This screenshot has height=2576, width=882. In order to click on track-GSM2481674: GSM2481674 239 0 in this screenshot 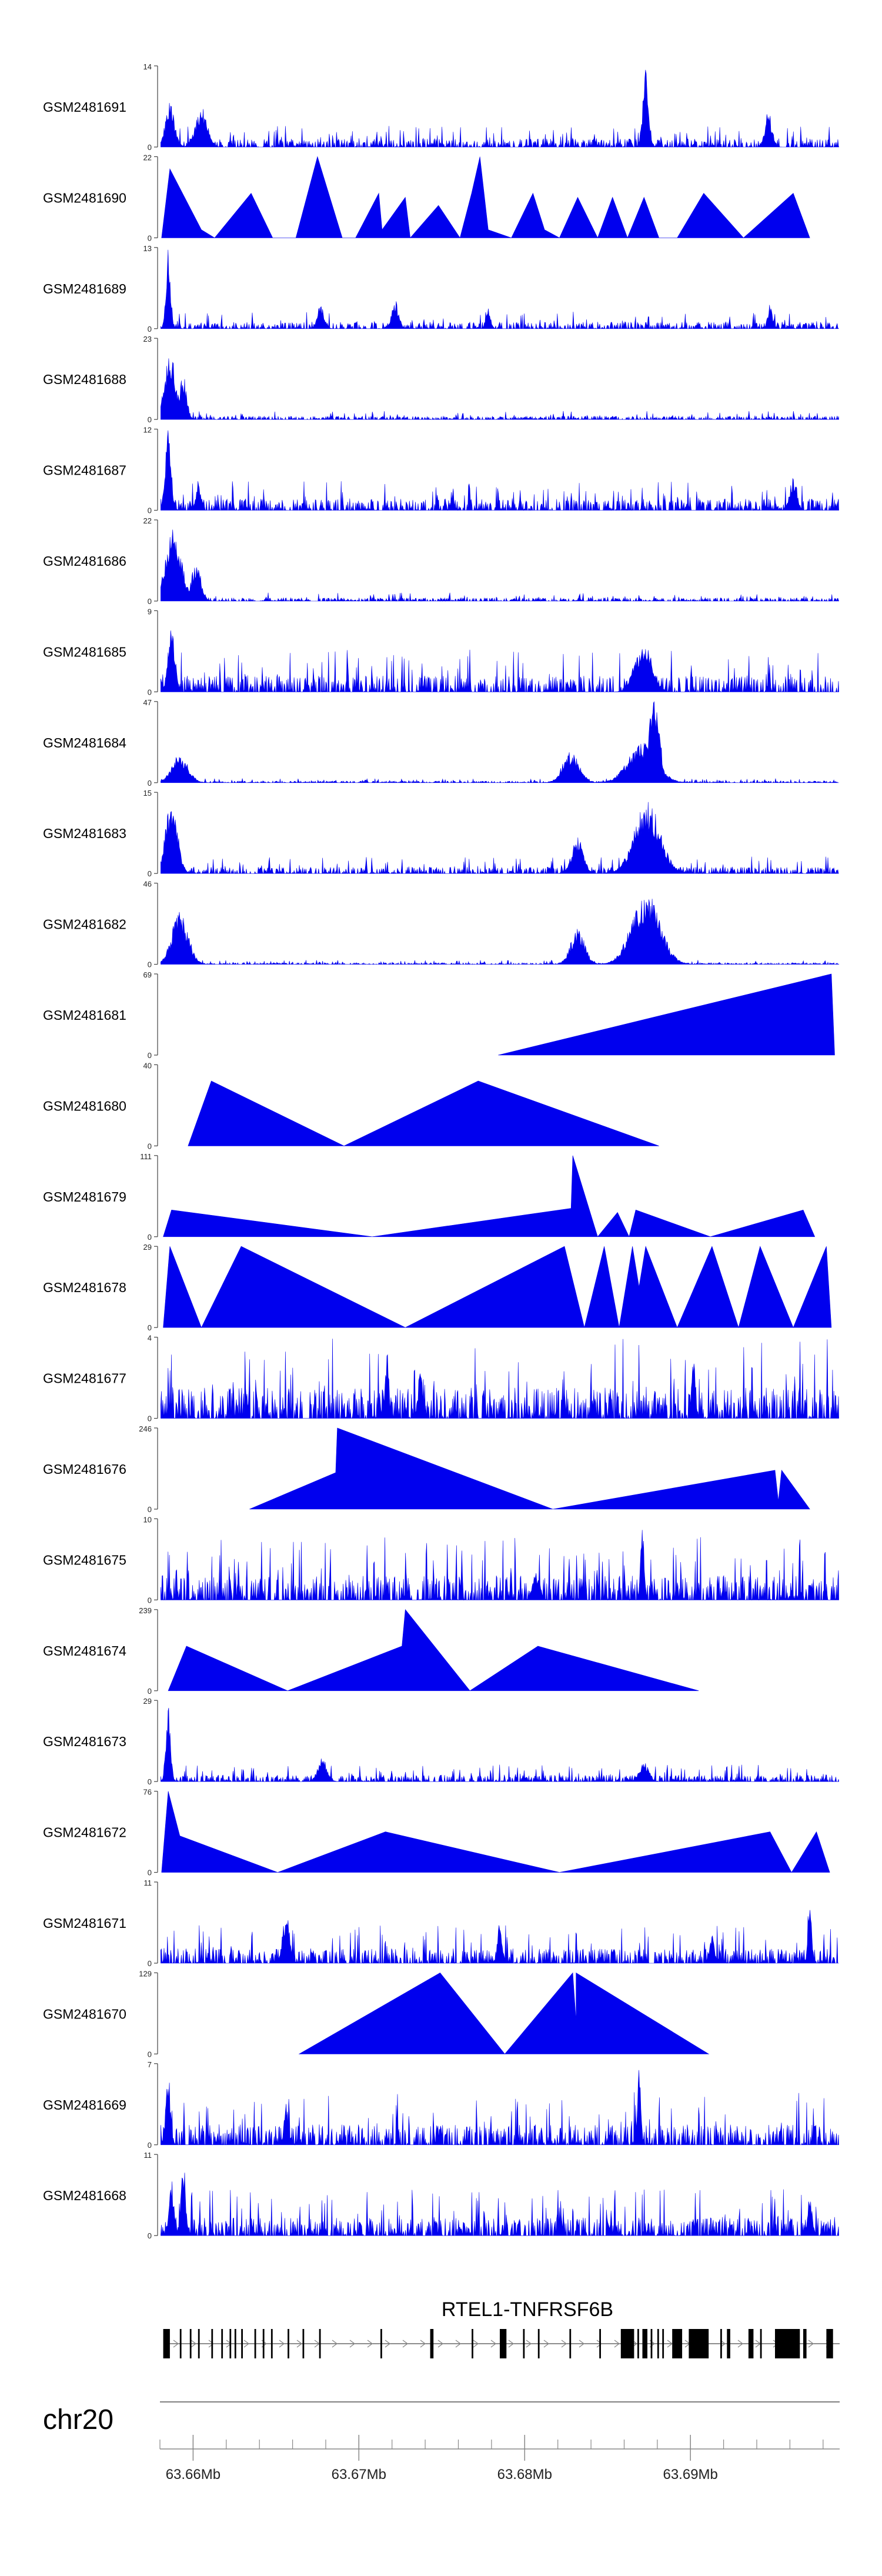, I will do `click(371, 1651)`.